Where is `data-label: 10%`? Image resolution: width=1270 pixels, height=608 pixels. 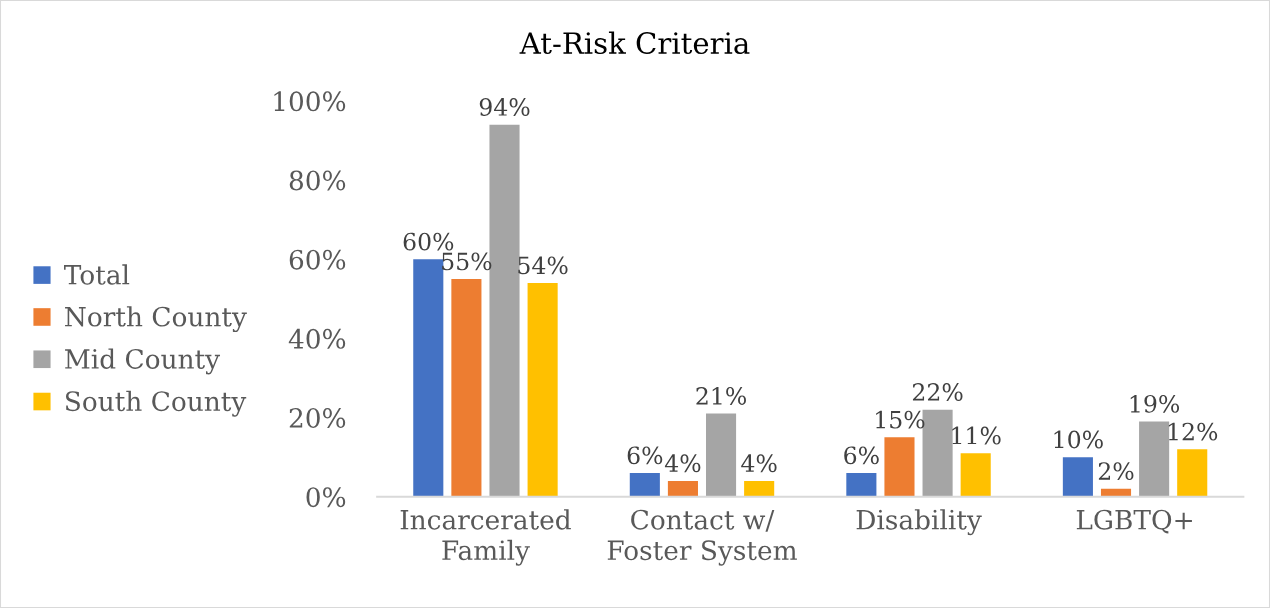
data-label: 10% is located at coordinates (1078, 439).